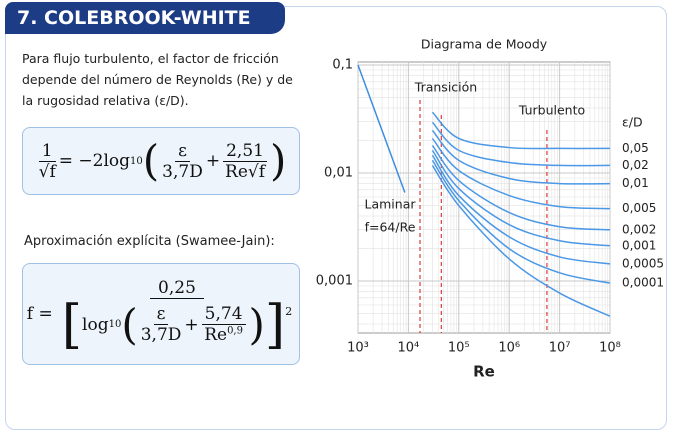  Describe the element at coordinates (47, 151) in the screenshot. I see `numerator: 1` at that location.